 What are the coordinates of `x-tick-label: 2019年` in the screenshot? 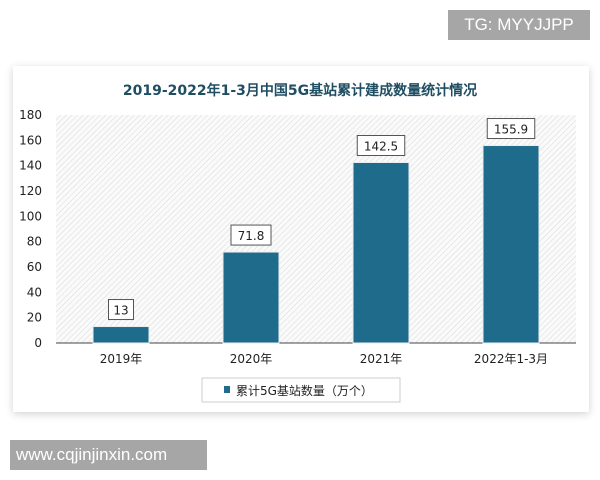 It's located at (121, 359).